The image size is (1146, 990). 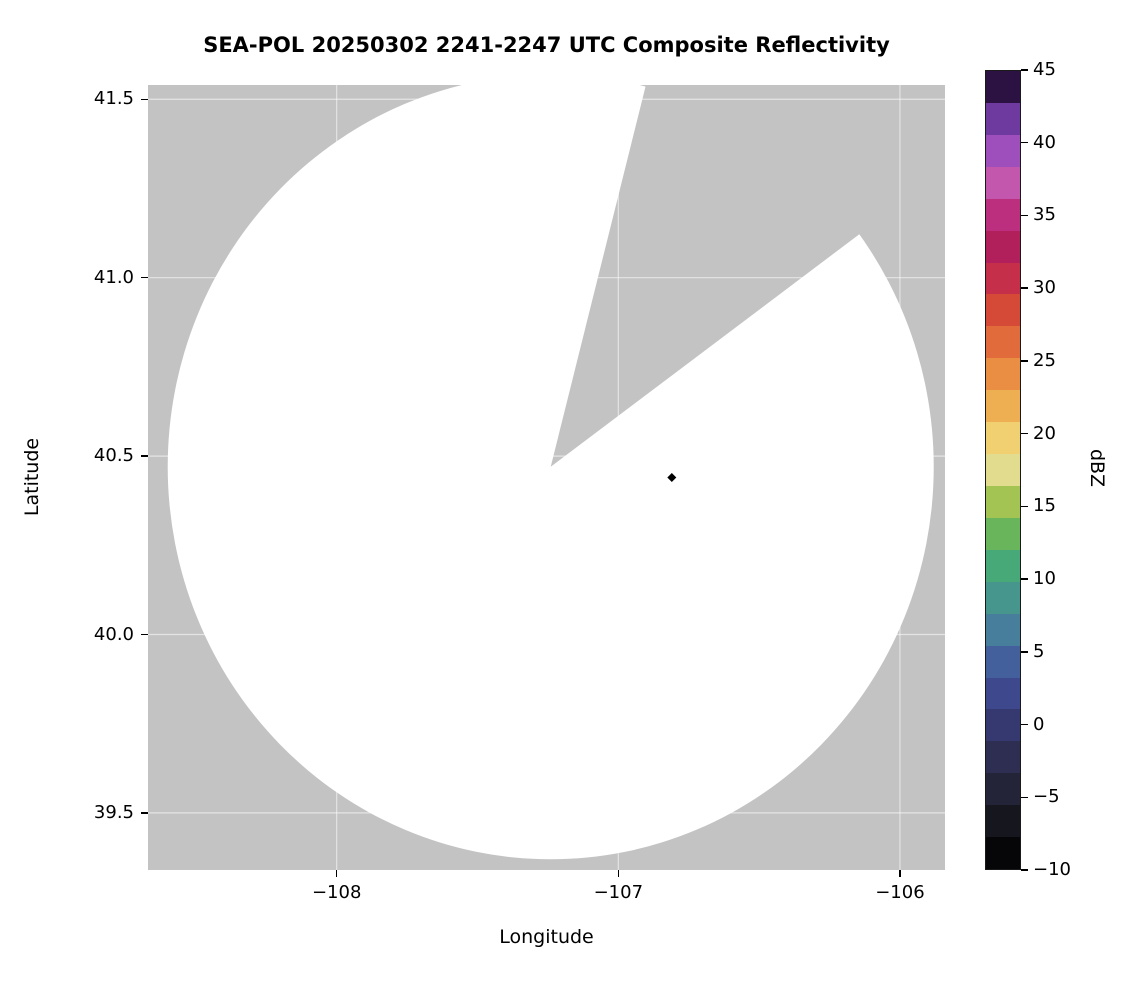 I want to click on site-marker, so click(x=672, y=477).